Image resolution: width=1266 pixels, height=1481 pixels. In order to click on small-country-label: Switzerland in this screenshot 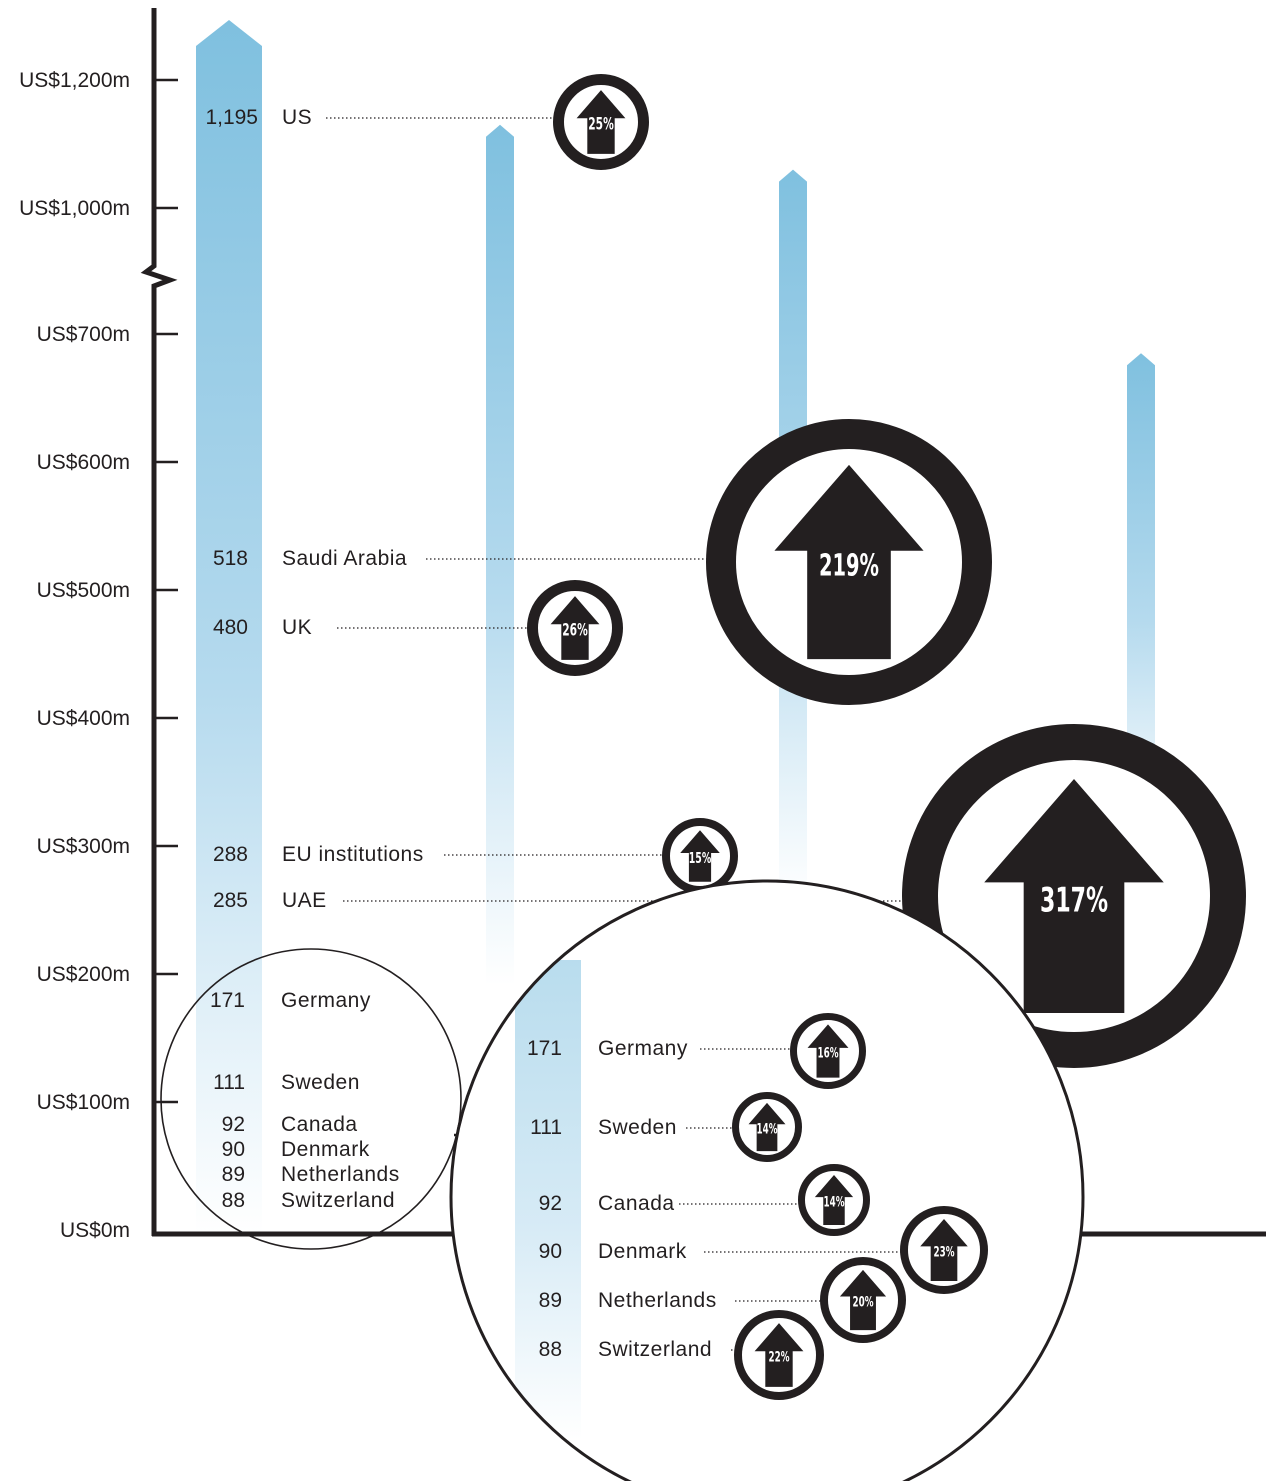, I will do `click(338, 1200)`.